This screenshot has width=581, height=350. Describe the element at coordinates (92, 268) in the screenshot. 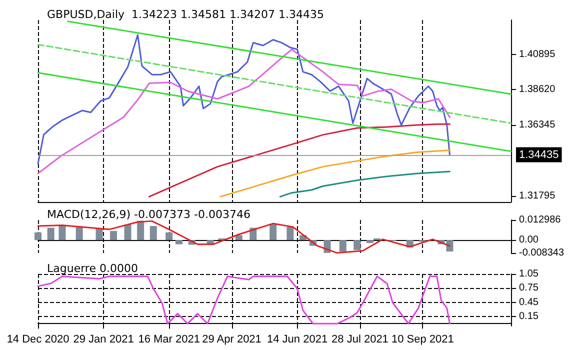

I see `chart-title: Laguerre 0.0000` at that location.